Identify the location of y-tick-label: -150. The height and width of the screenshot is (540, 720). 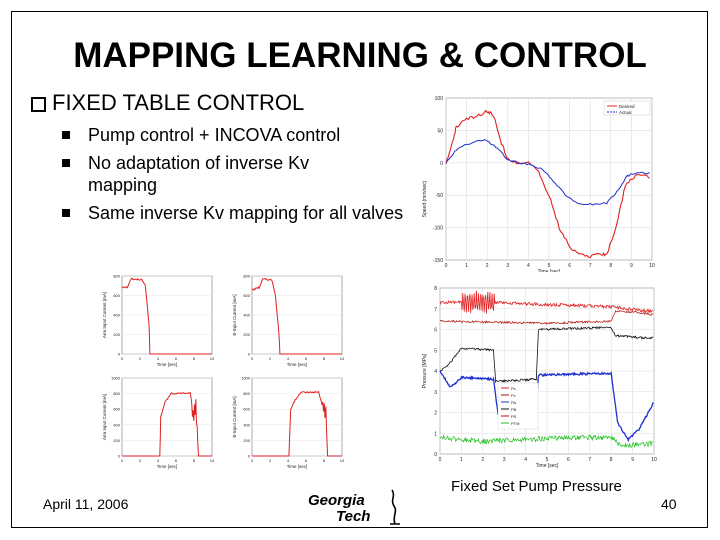
(438, 261).